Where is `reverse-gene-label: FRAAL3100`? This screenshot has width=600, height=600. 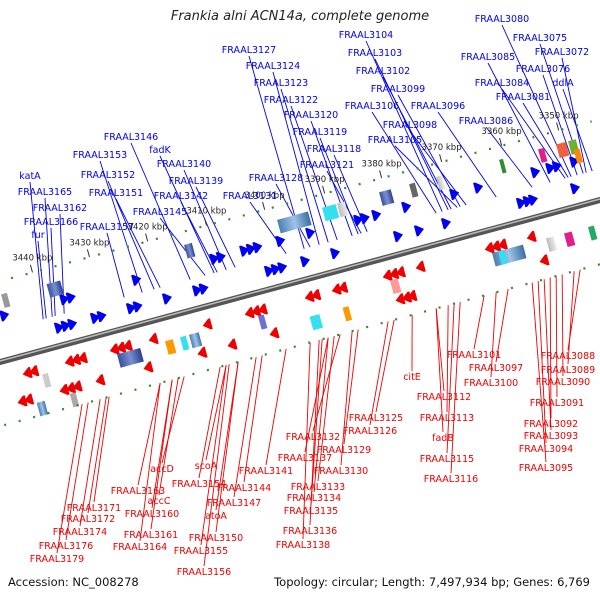 reverse-gene-label: FRAAL3100 is located at coordinates (491, 383).